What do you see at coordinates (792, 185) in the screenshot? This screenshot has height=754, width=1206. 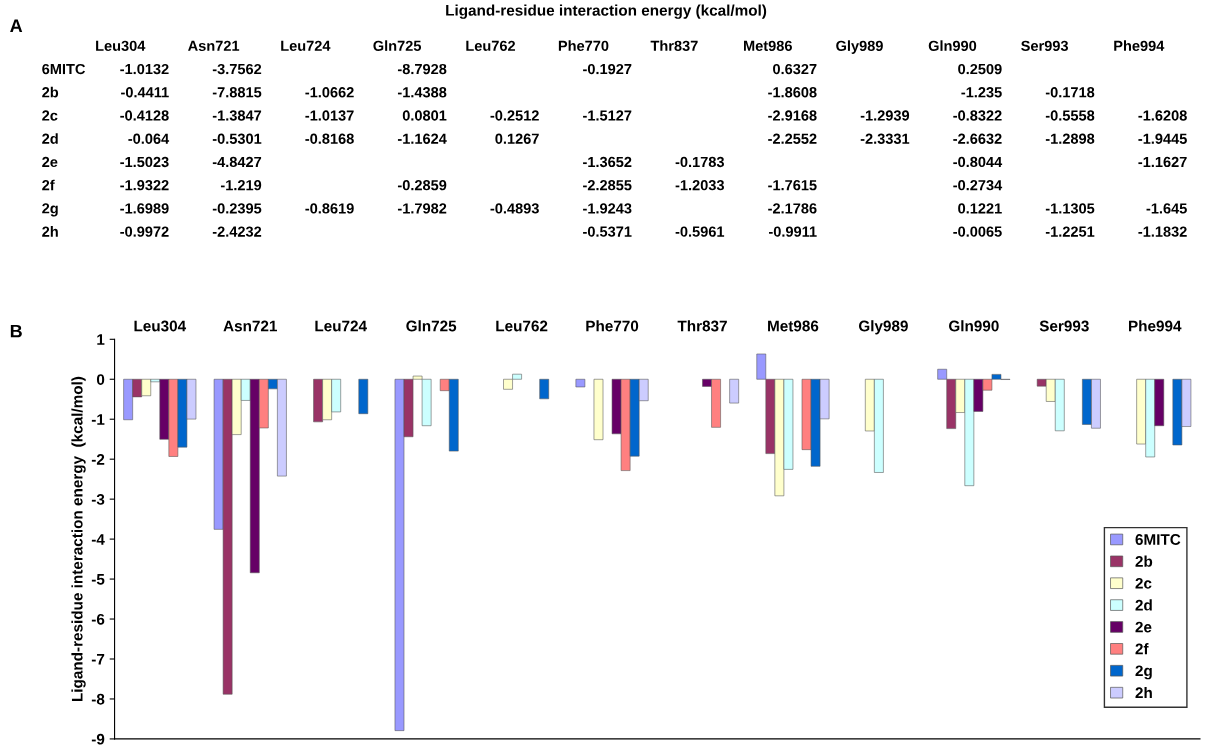 I see `data-label: -1.7615` at bounding box center [792, 185].